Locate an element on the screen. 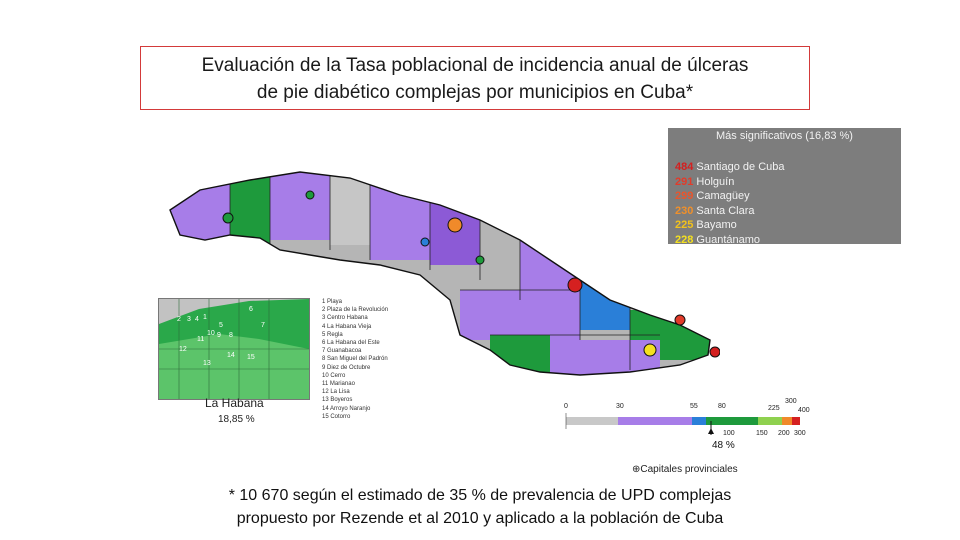 This screenshot has height=540, width=960. stats-value: 299 is located at coordinates (684, 196).